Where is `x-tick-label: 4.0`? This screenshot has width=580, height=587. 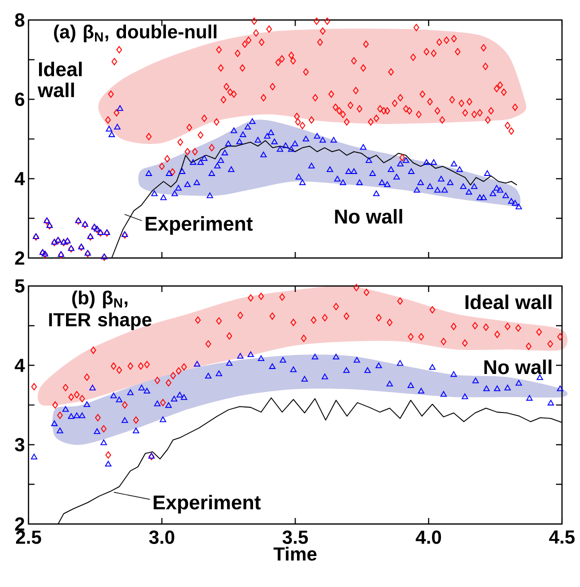
x-tick-label: 4.0 is located at coordinates (429, 537).